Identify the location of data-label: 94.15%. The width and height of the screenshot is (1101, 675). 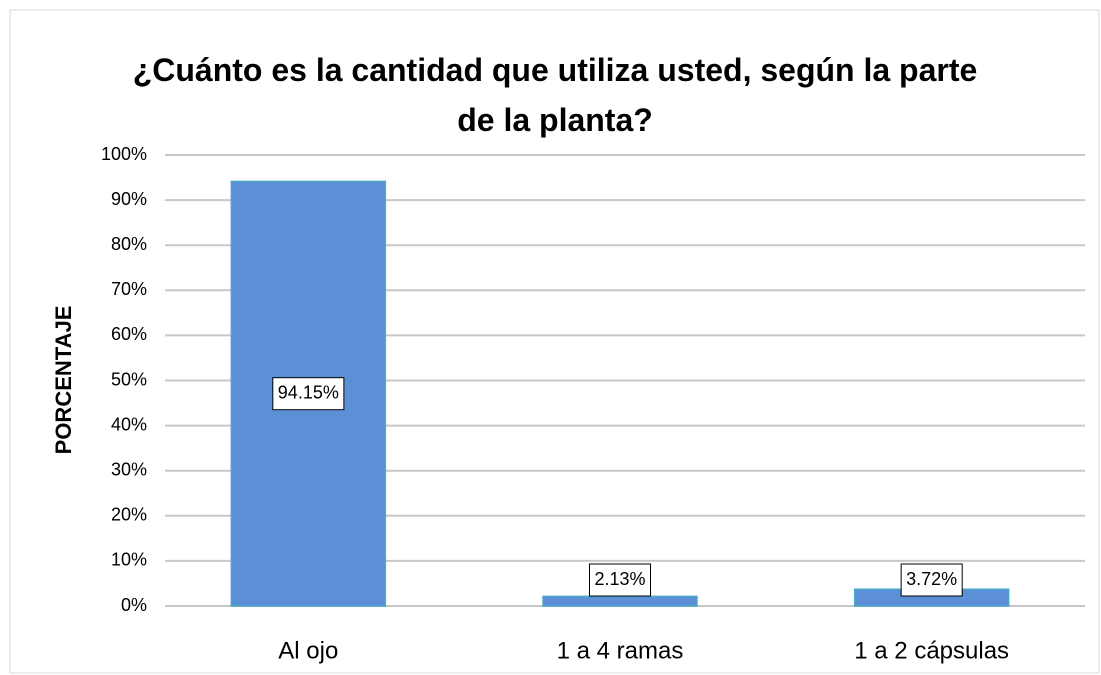
(308, 392).